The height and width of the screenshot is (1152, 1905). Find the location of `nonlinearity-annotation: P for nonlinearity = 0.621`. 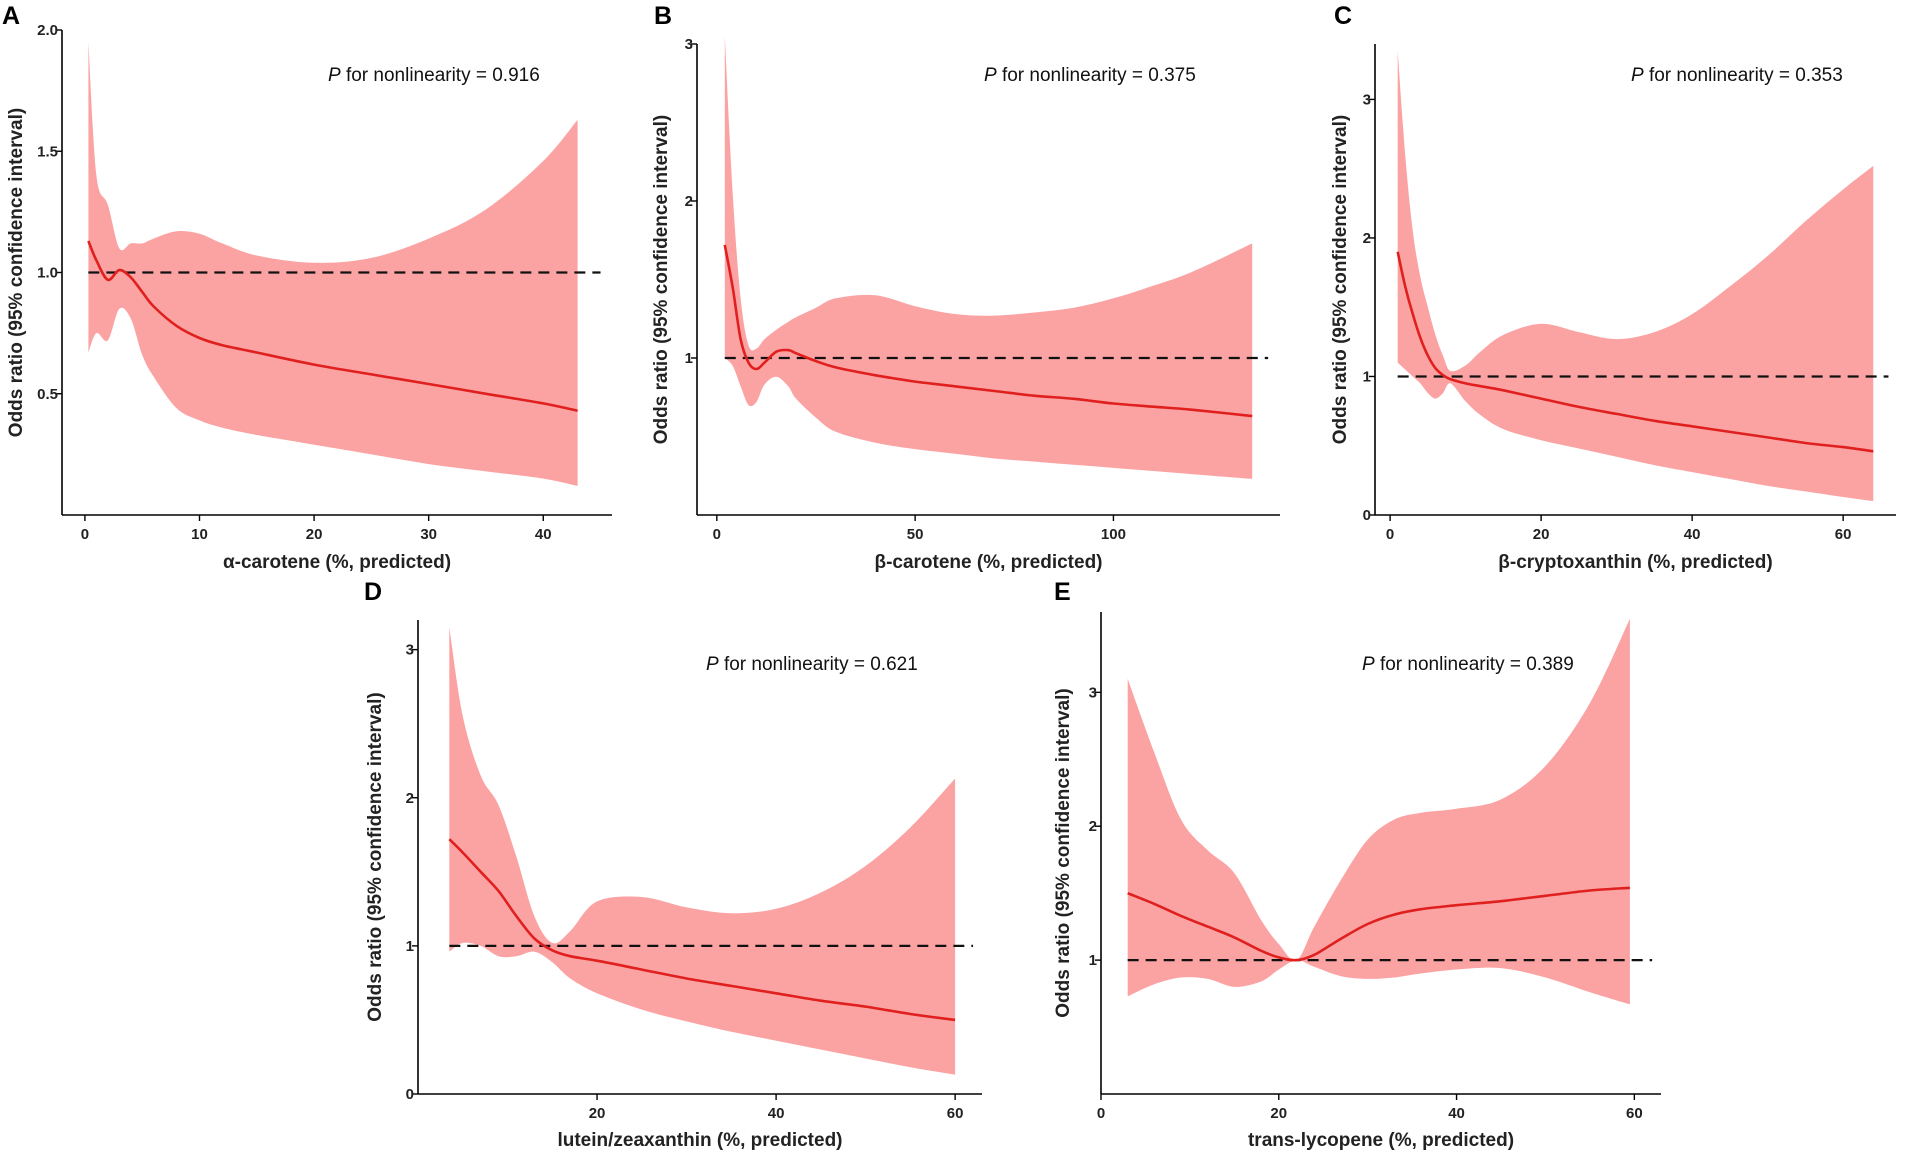

nonlinearity-annotation: P for nonlinearity = 0.621 is located at coordinates (812, 664).